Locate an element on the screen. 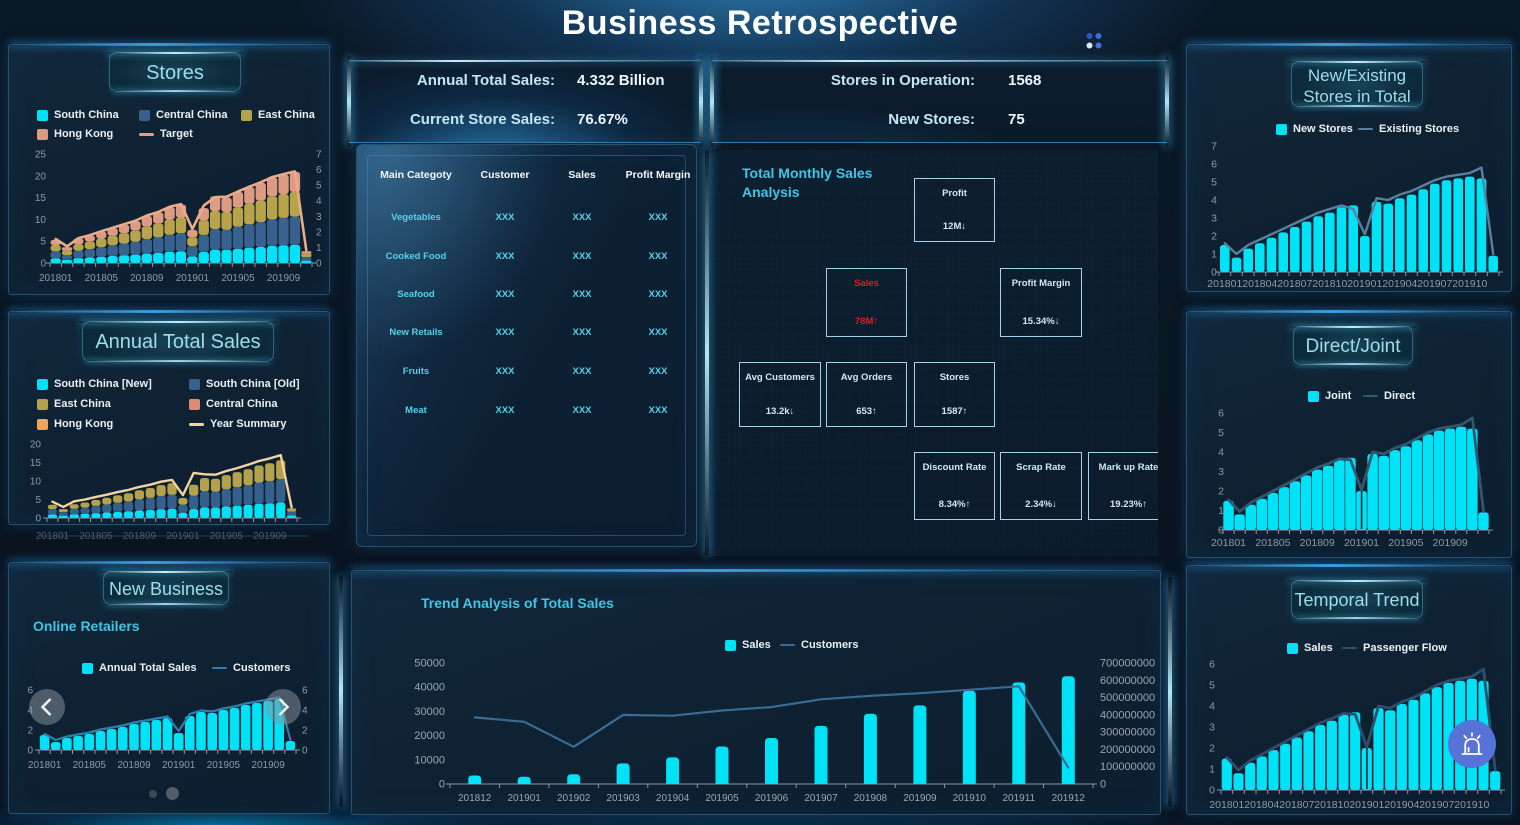  svg-text: 201902 is located at coordinates (574, 798).